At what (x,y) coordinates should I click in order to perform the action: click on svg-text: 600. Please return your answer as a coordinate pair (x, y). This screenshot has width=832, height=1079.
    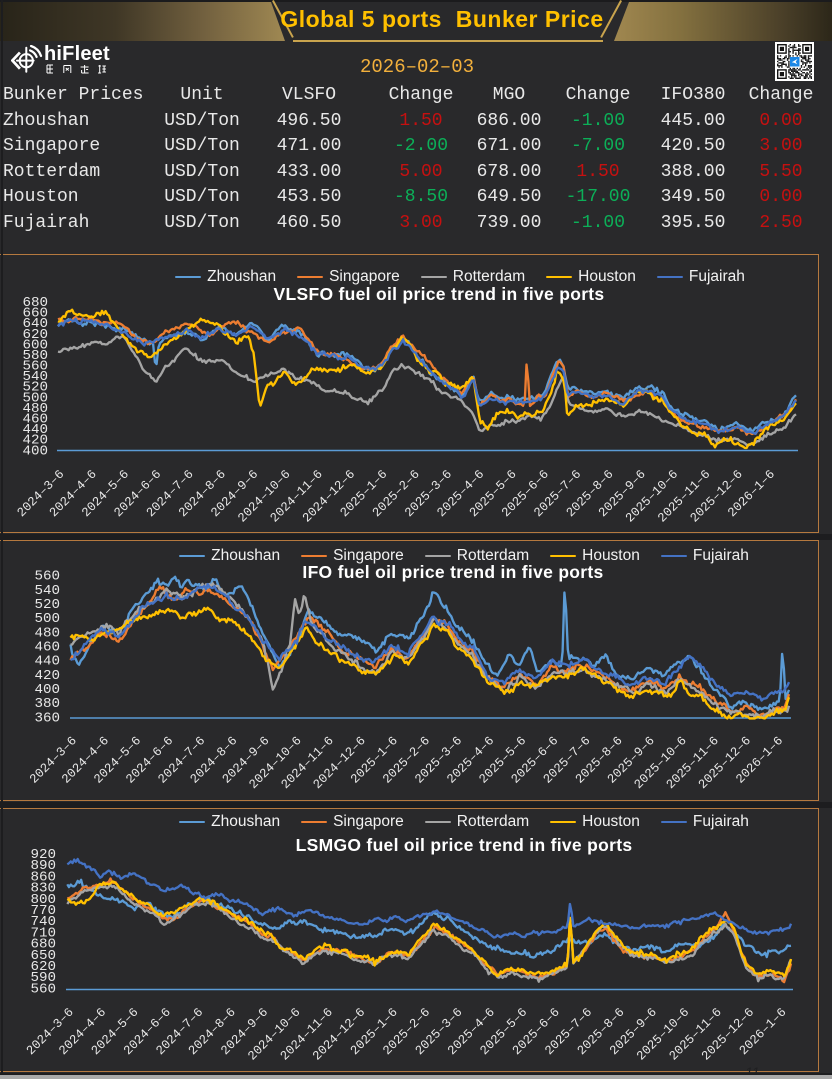
    Looking at the image, I should click on (35, 345).